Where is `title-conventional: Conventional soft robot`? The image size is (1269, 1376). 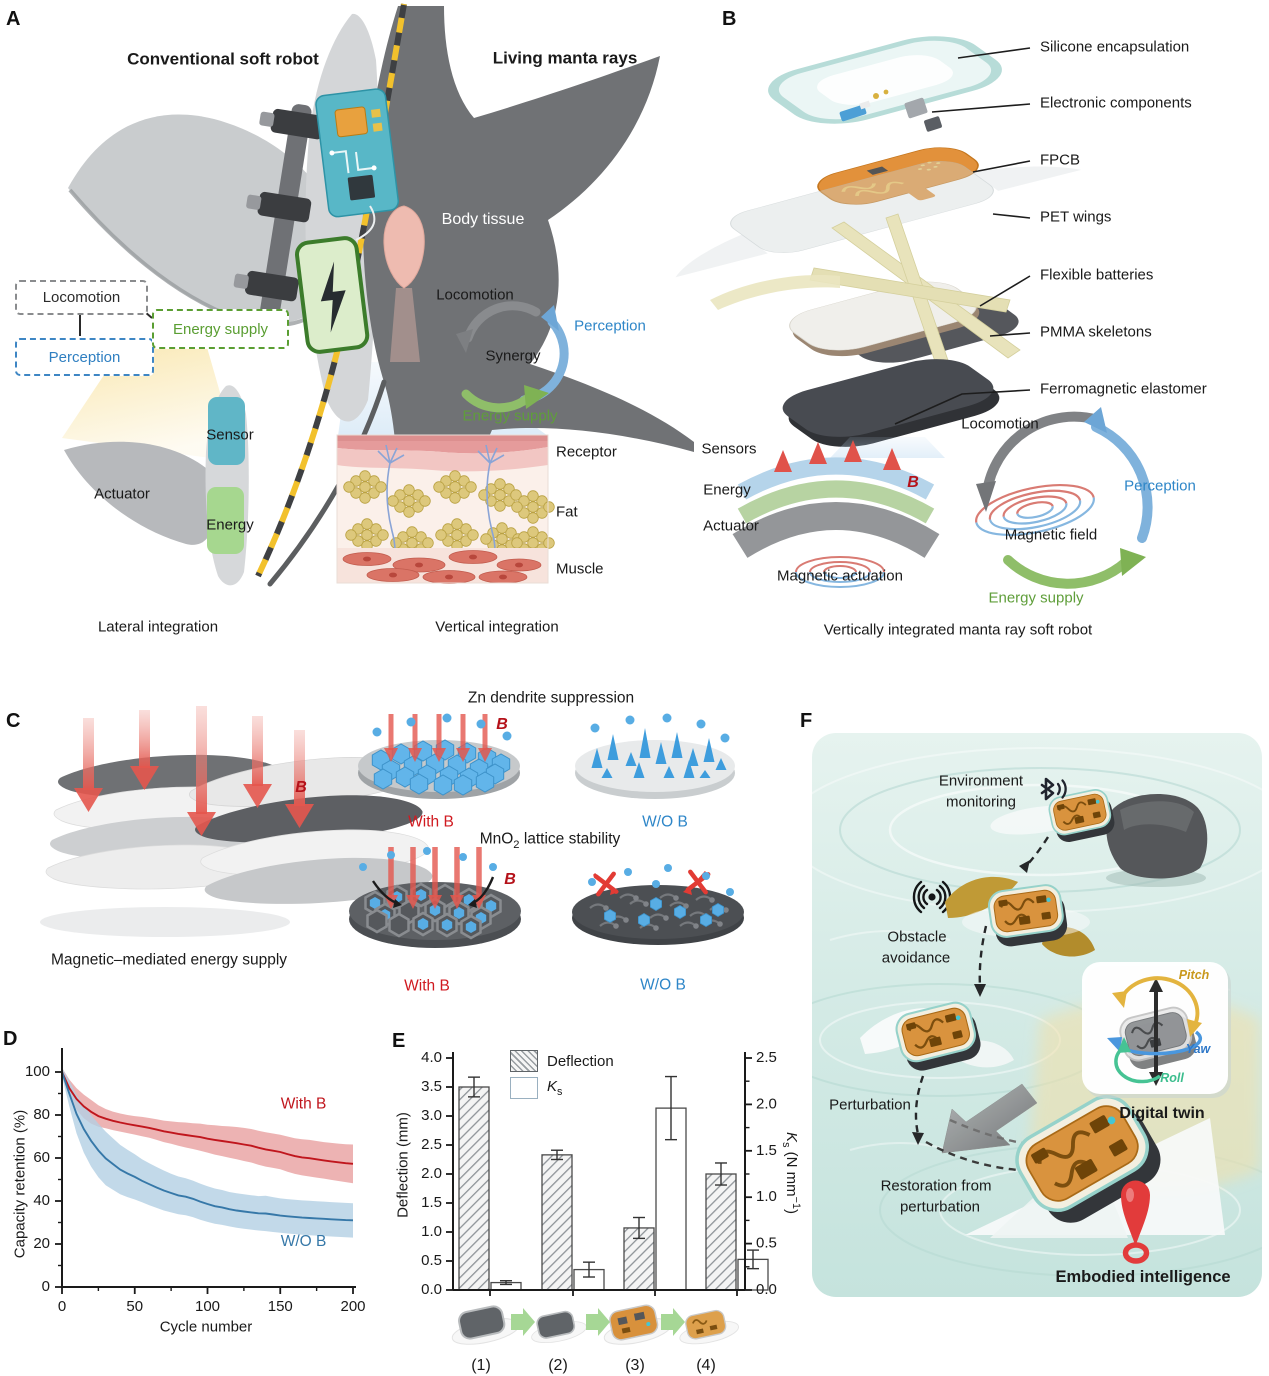
title-conventional: Conventional soft robot is located at coordinates (223, 59).